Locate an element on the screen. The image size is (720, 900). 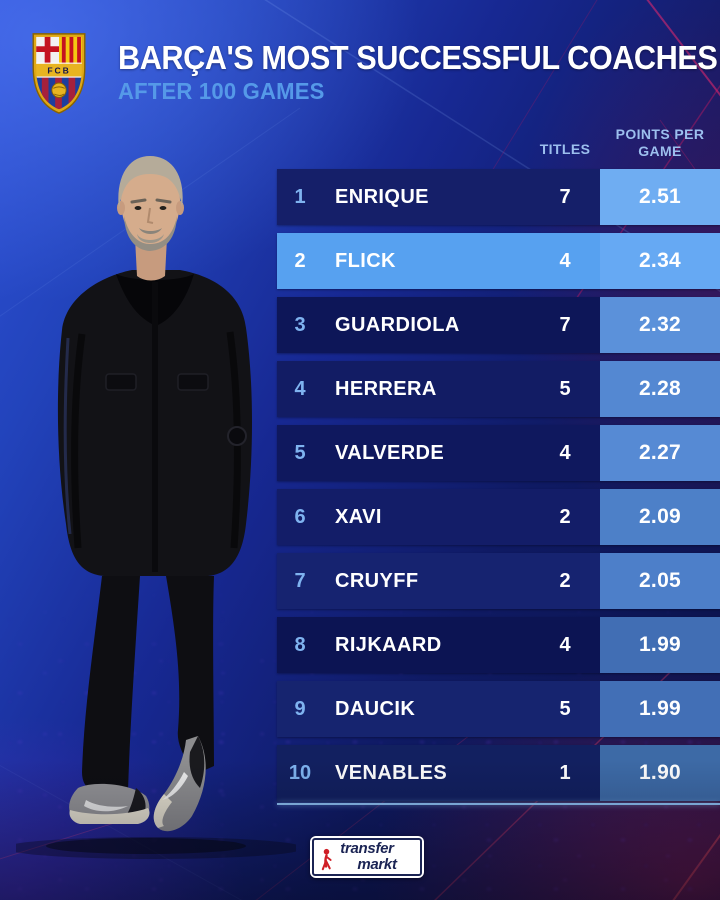
table-row: 9 DAUCIK 5 1.99 is located at coordinates (498, 709).